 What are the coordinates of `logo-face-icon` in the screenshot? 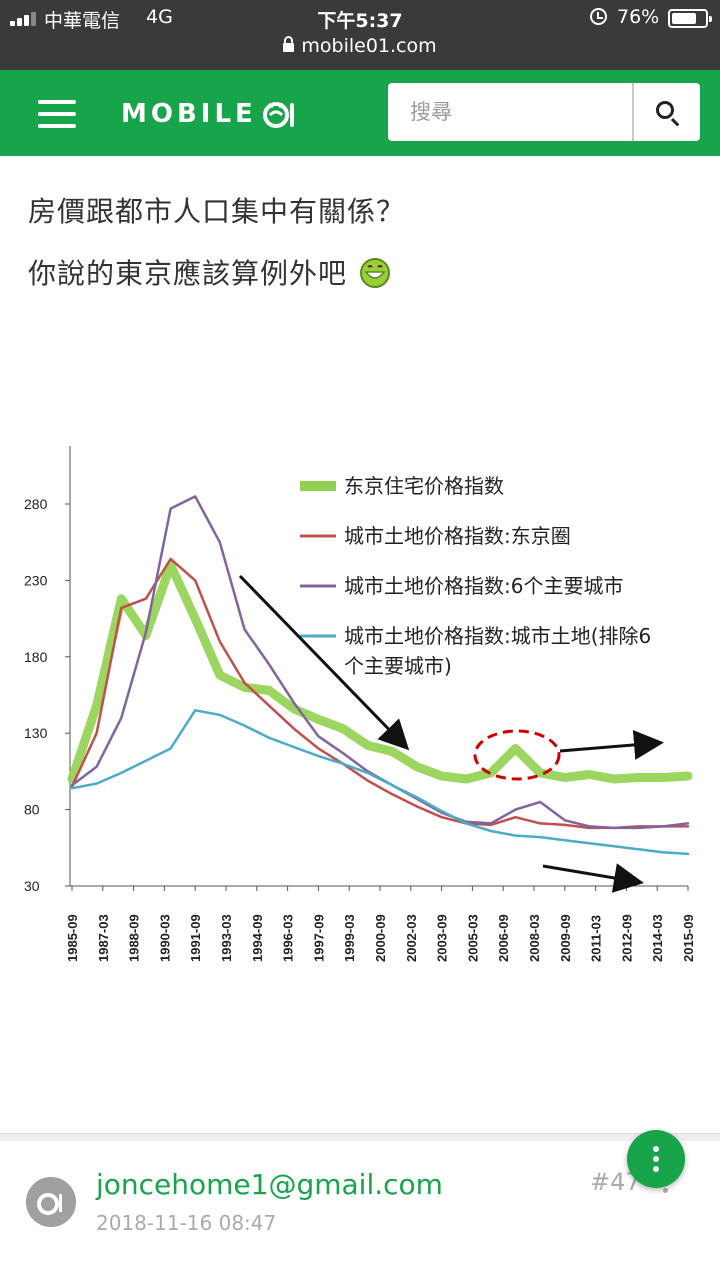 It's located at (278, 115).